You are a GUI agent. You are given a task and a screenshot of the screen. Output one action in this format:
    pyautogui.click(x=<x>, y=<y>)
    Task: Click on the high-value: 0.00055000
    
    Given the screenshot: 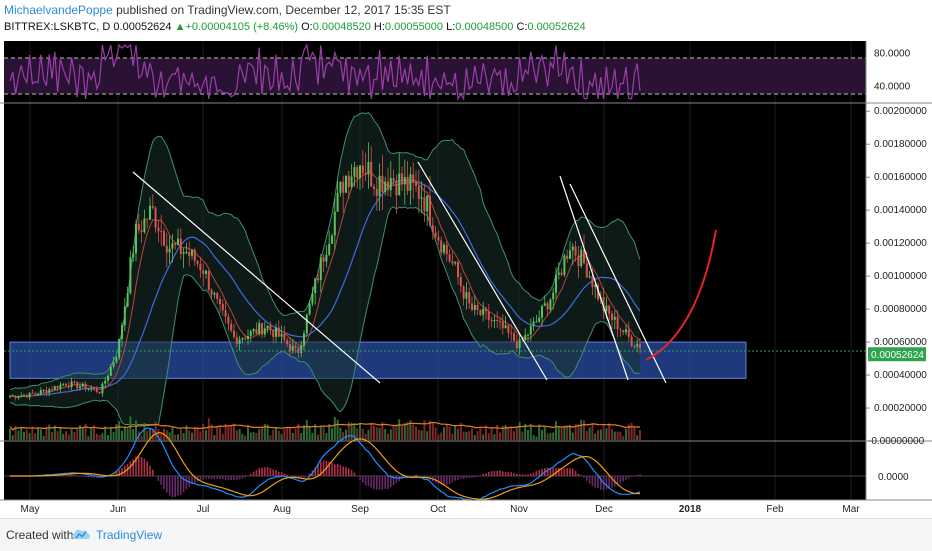 What is the action you would take?
    pyautogui.click(x=414, y=27)
    